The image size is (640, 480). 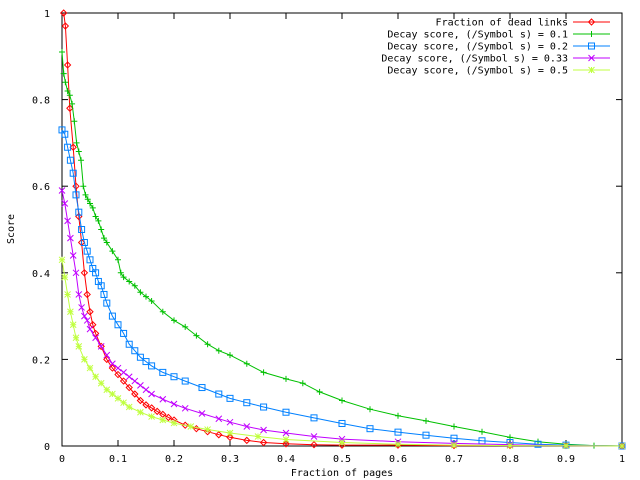 I want to click on y-tick-label: 0.8, so click(x=41, y=101).